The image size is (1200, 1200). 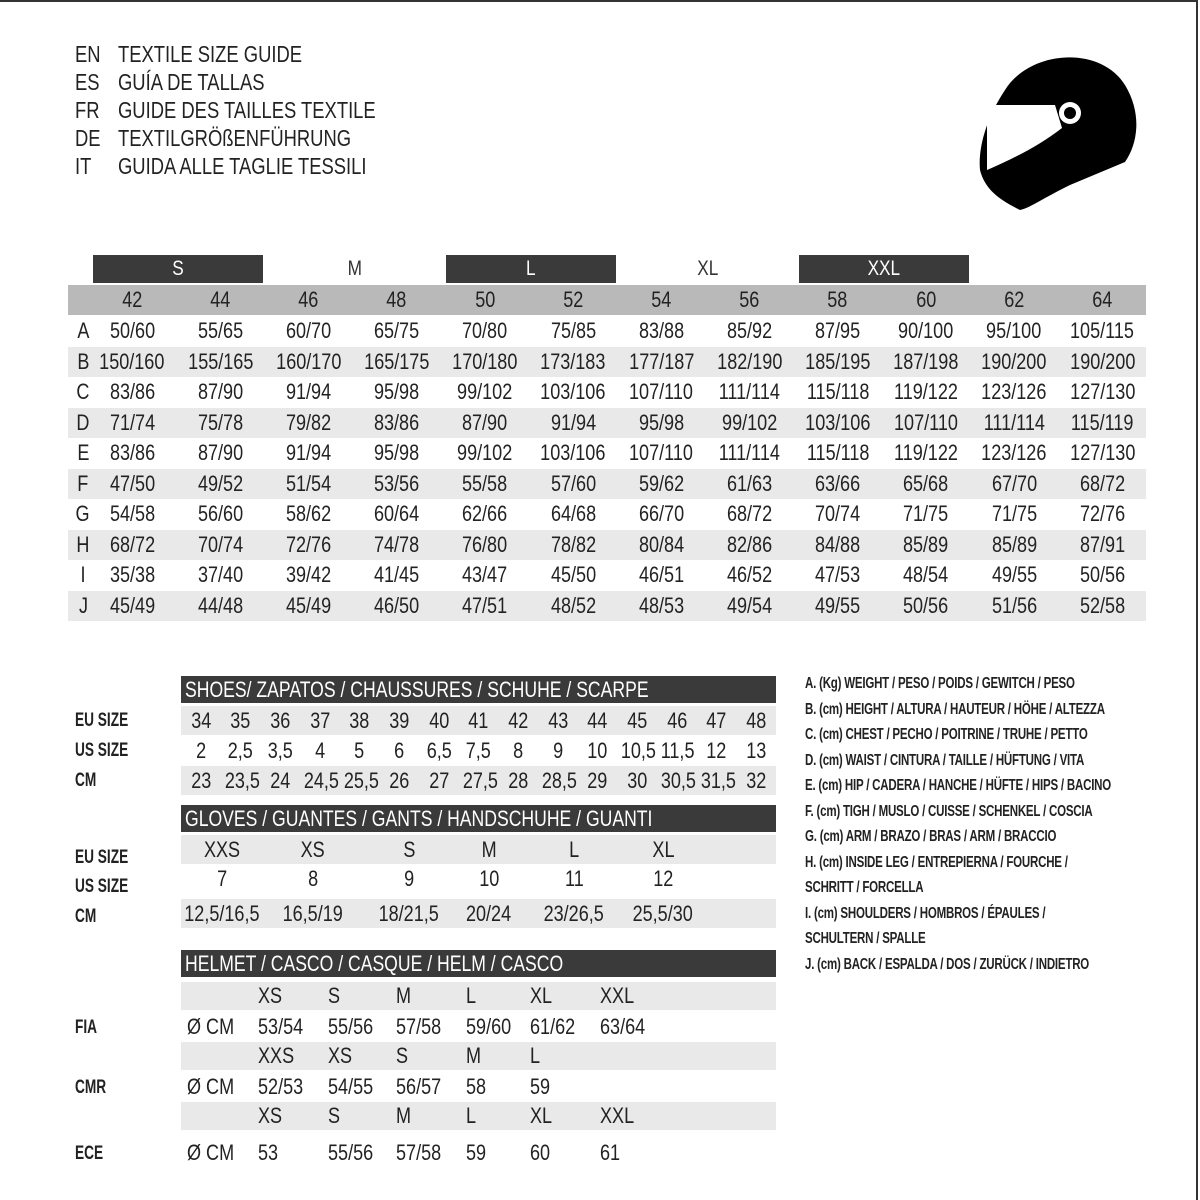 I want to click on table-cell-text: 48/52, so click(x=573, y=605).